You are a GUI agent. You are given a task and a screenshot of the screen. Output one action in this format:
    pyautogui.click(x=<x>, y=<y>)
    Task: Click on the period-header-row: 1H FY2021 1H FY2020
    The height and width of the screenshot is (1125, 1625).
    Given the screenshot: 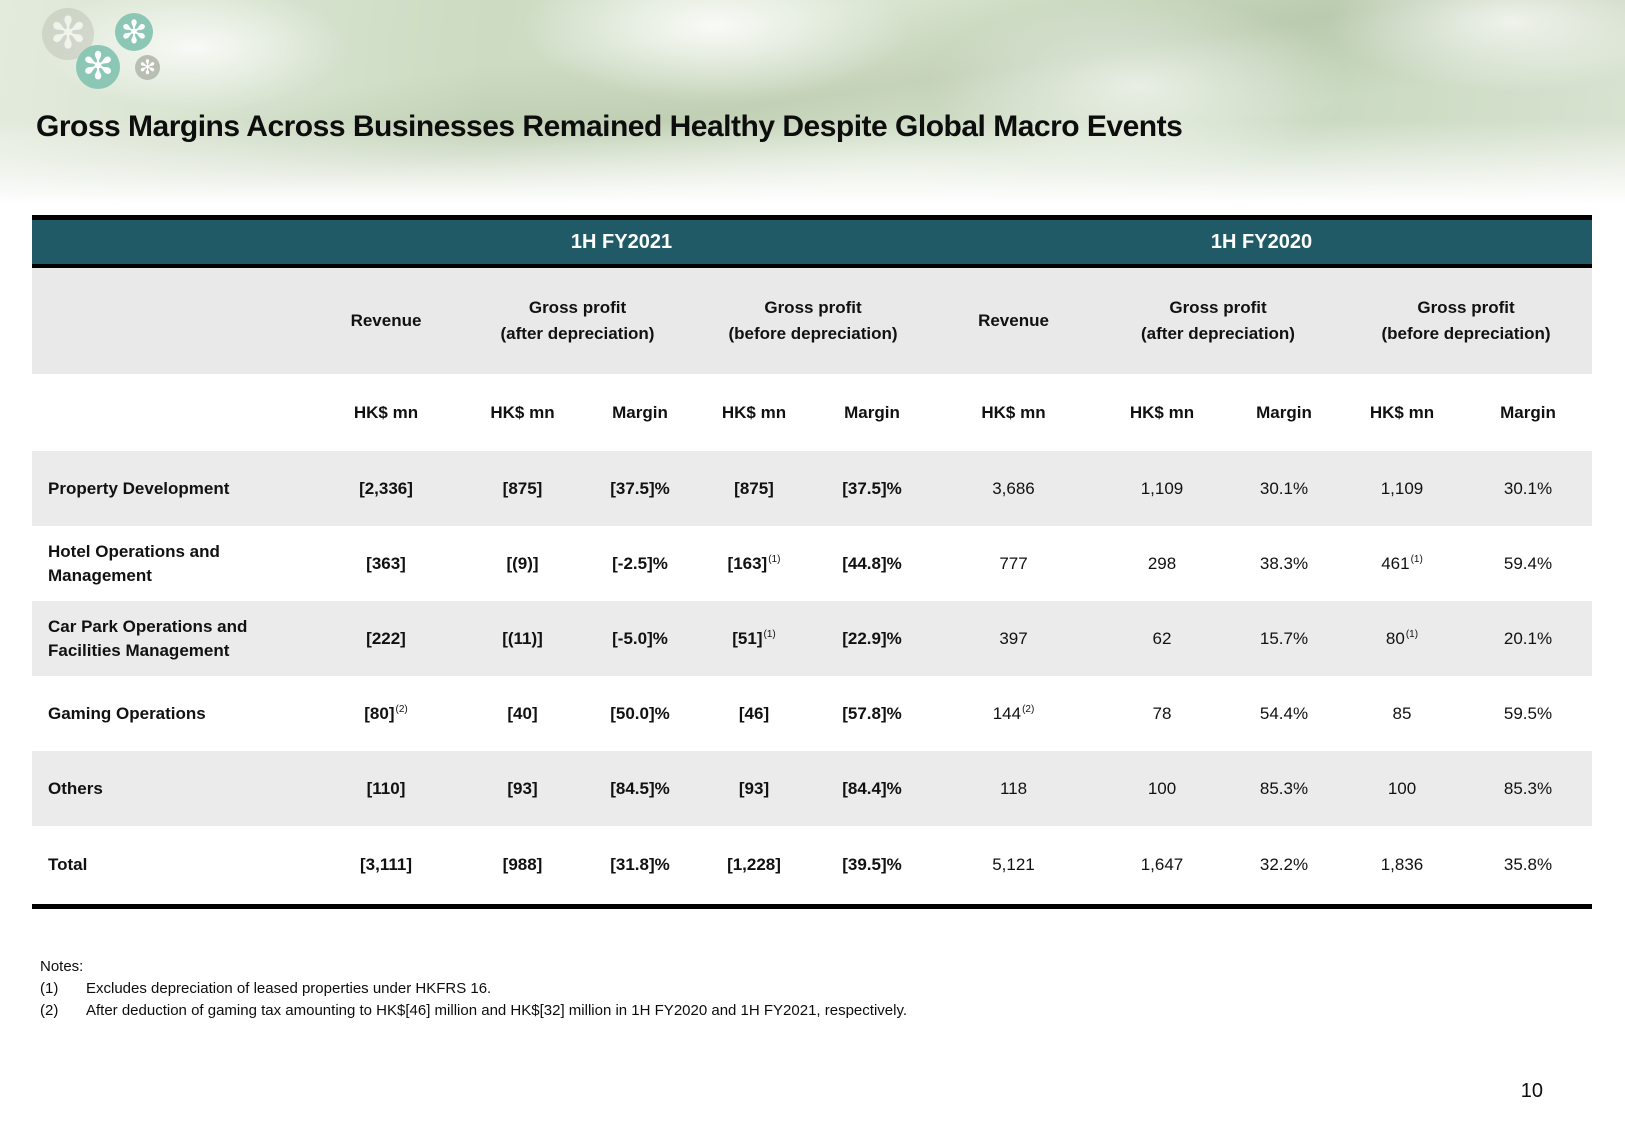 What is the action you would take?
    pyautogui.click(x=812, y=241)
    